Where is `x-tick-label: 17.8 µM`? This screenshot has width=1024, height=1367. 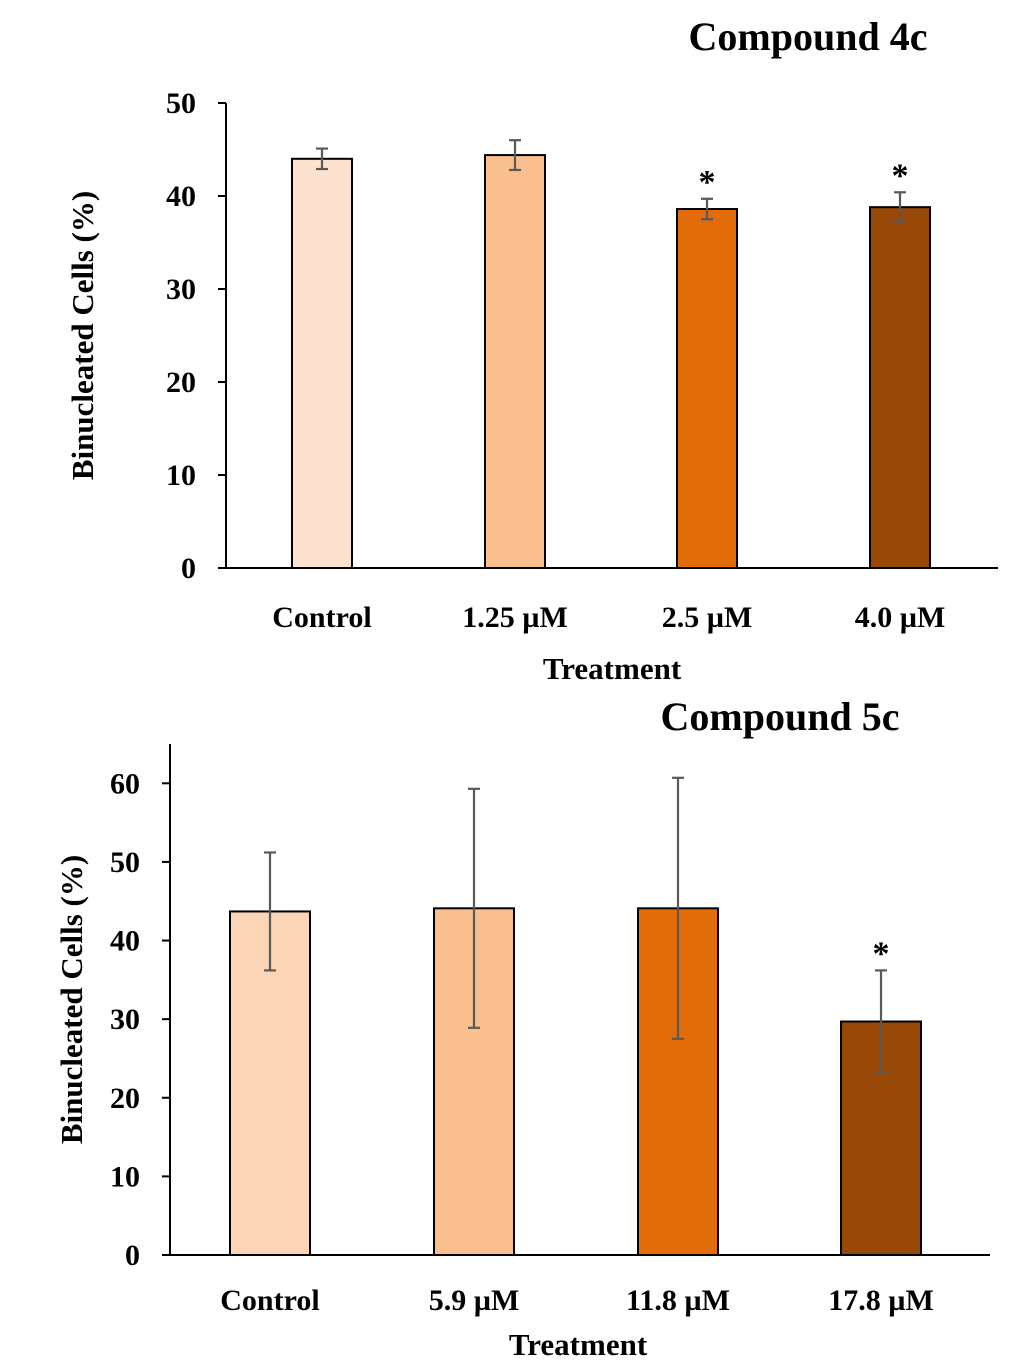 x-tick-label: 17.8 µM is located at coordinates (881, 1300).